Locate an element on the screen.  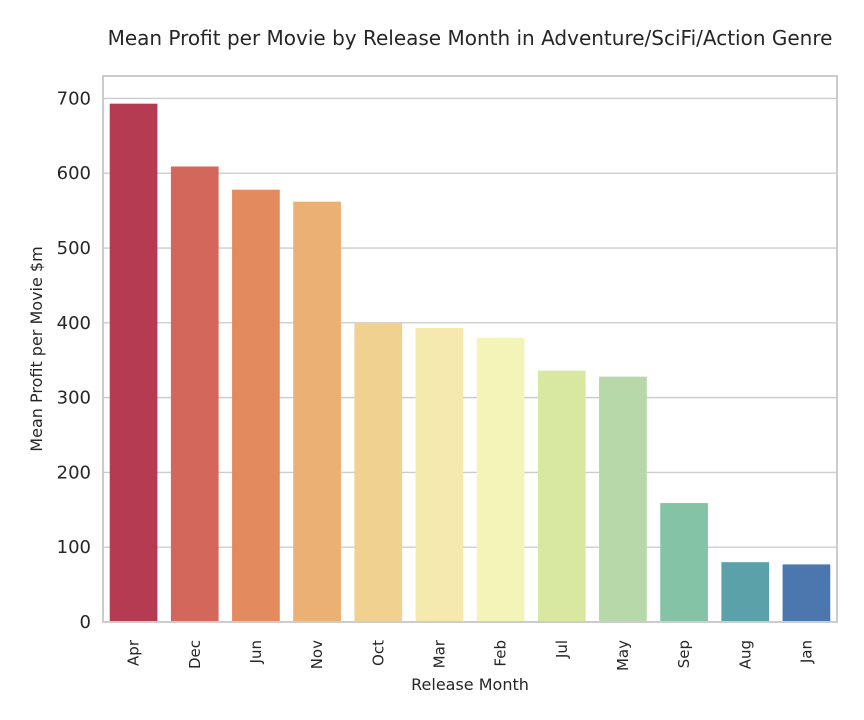
x-tick-label: Nov is located at coordinates (317, 654).